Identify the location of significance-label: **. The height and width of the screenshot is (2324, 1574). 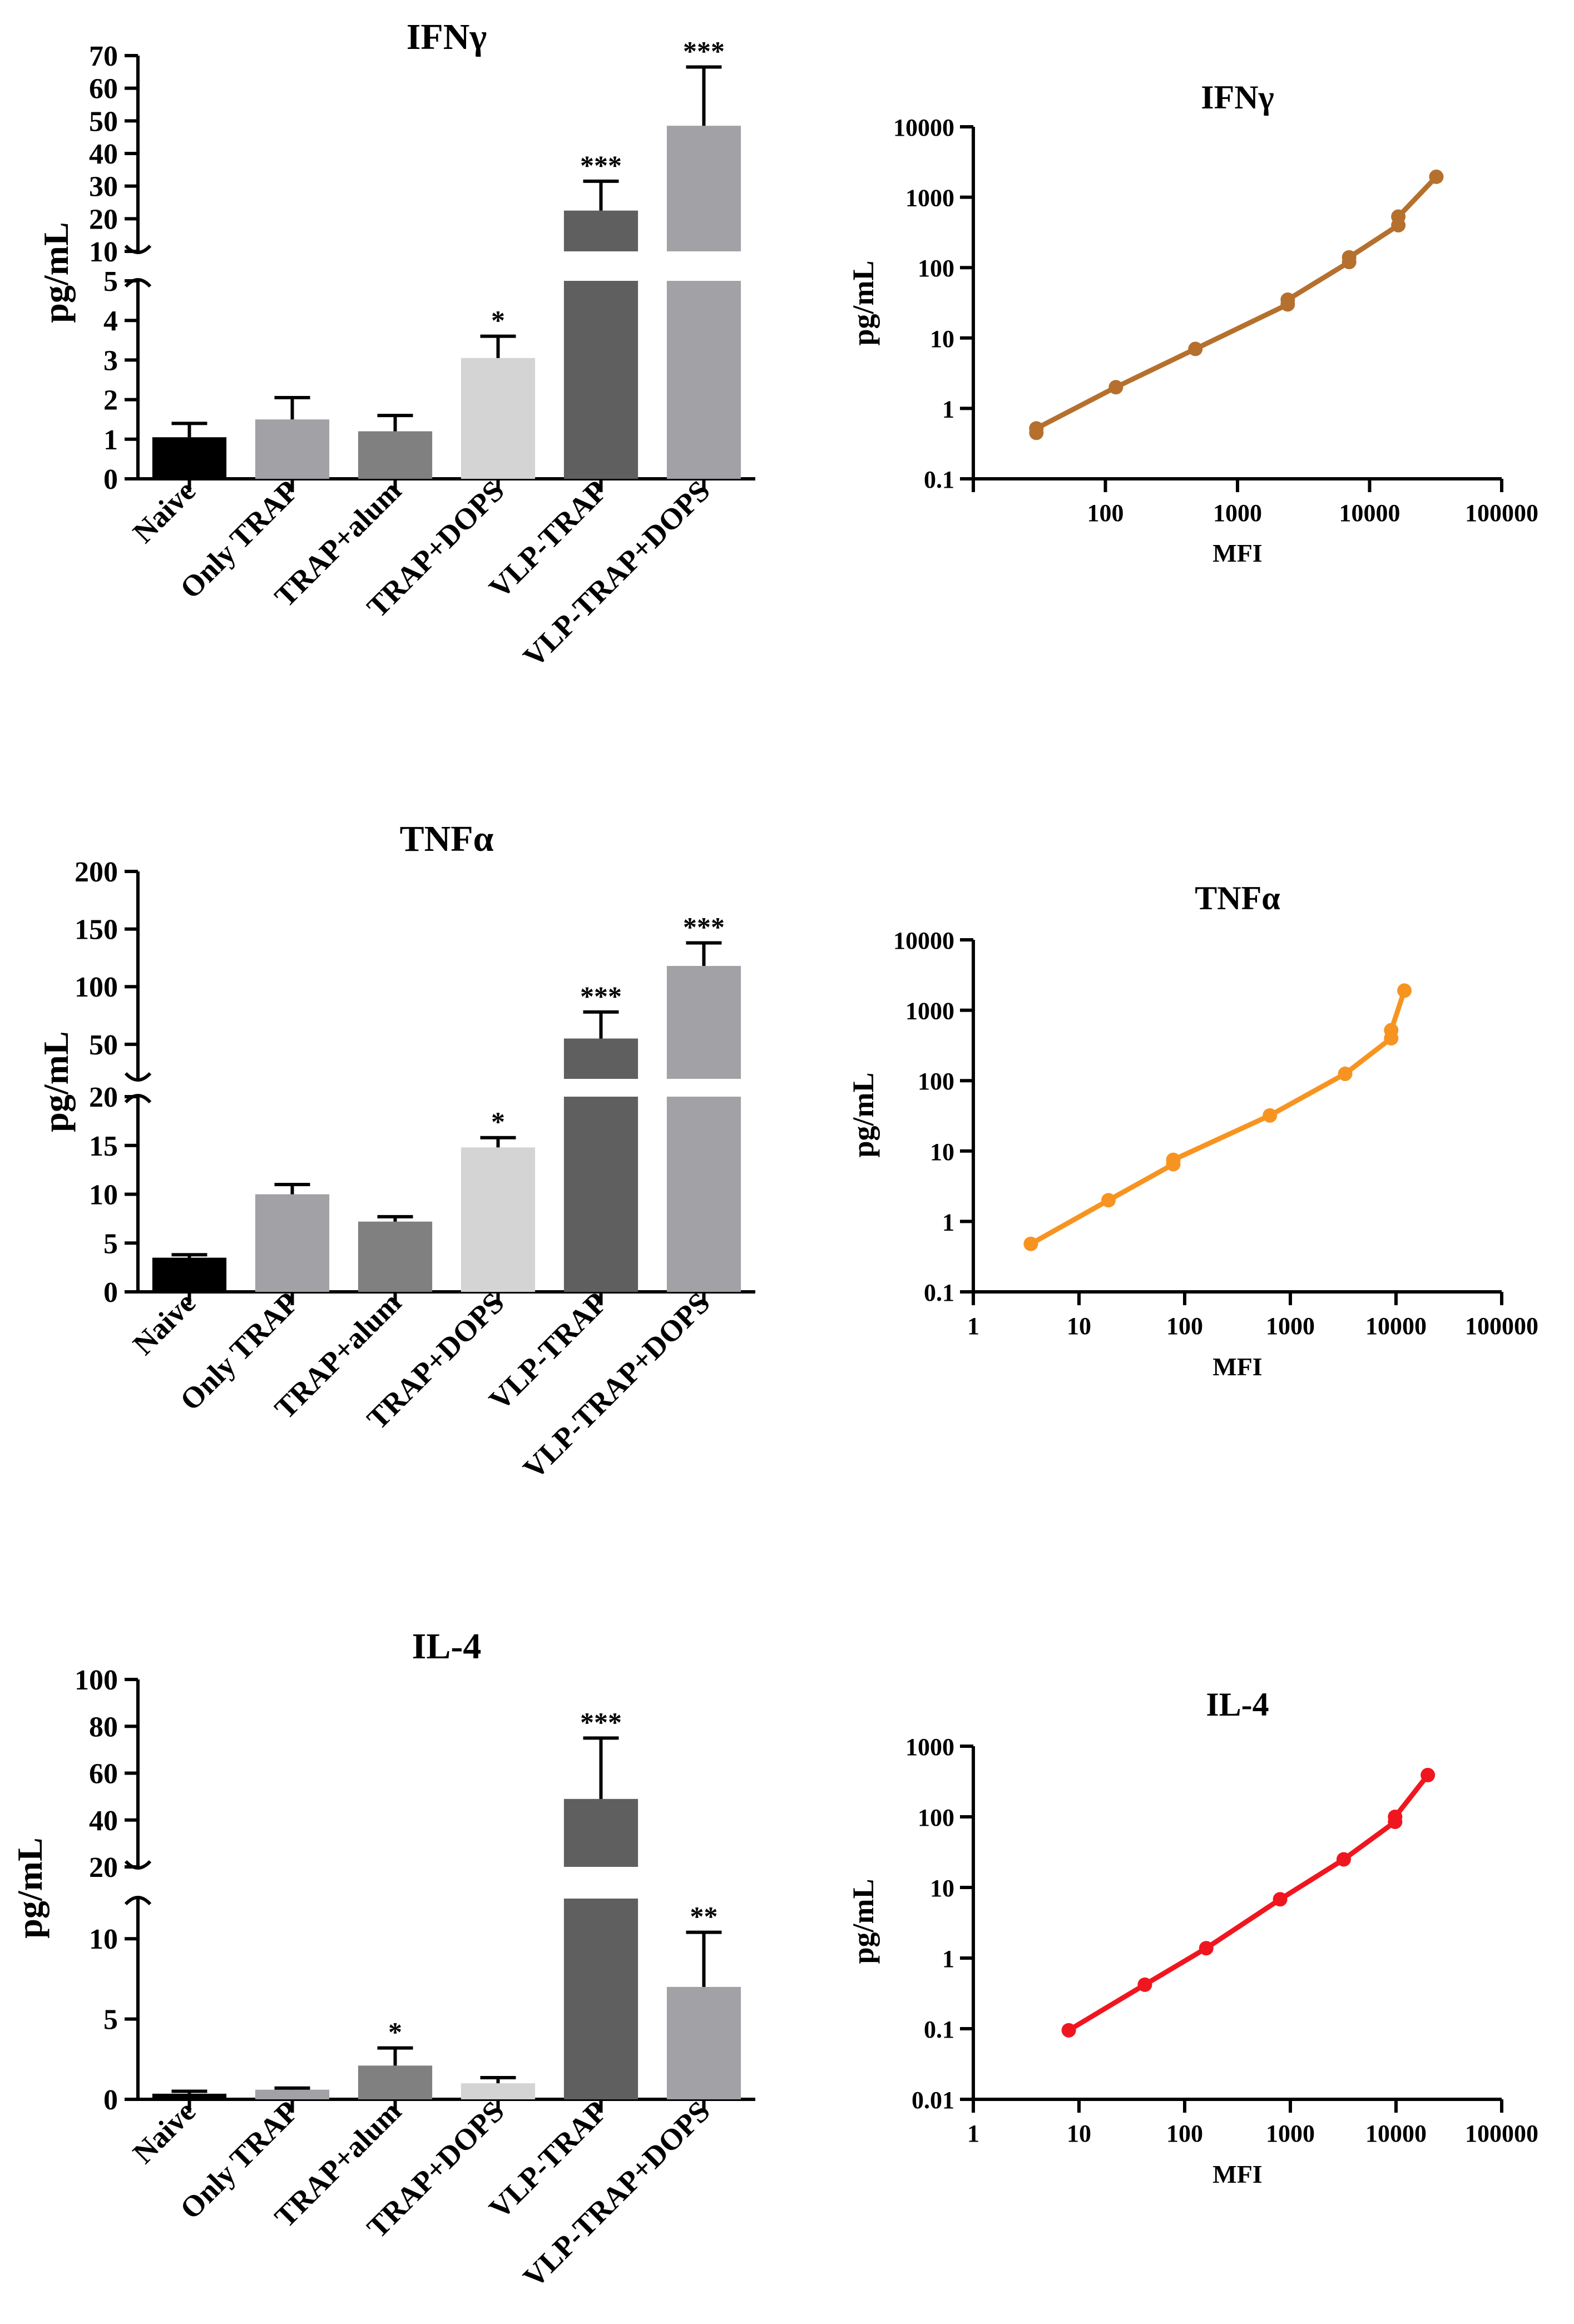
(704, 1916).